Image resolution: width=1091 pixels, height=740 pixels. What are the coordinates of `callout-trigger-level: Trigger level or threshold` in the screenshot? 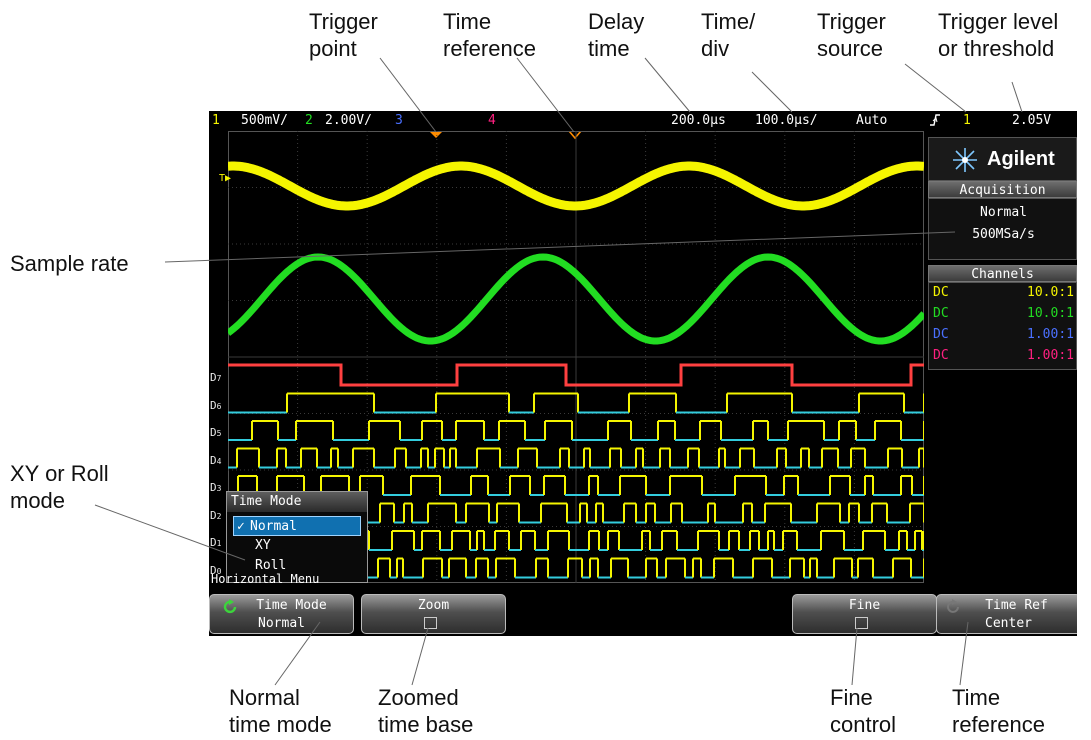 It's located at (998, 35).